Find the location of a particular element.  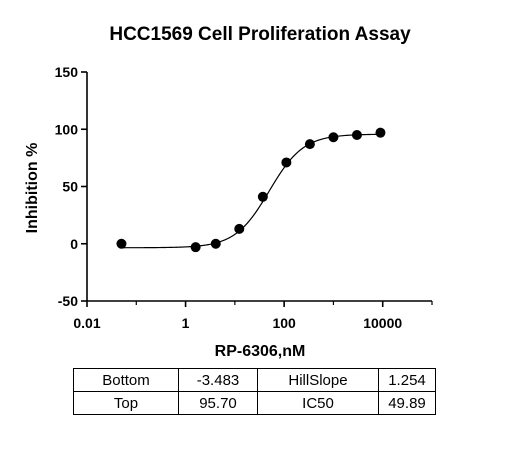

x-tick-label: 10000 is located at coordinates (382, 323).